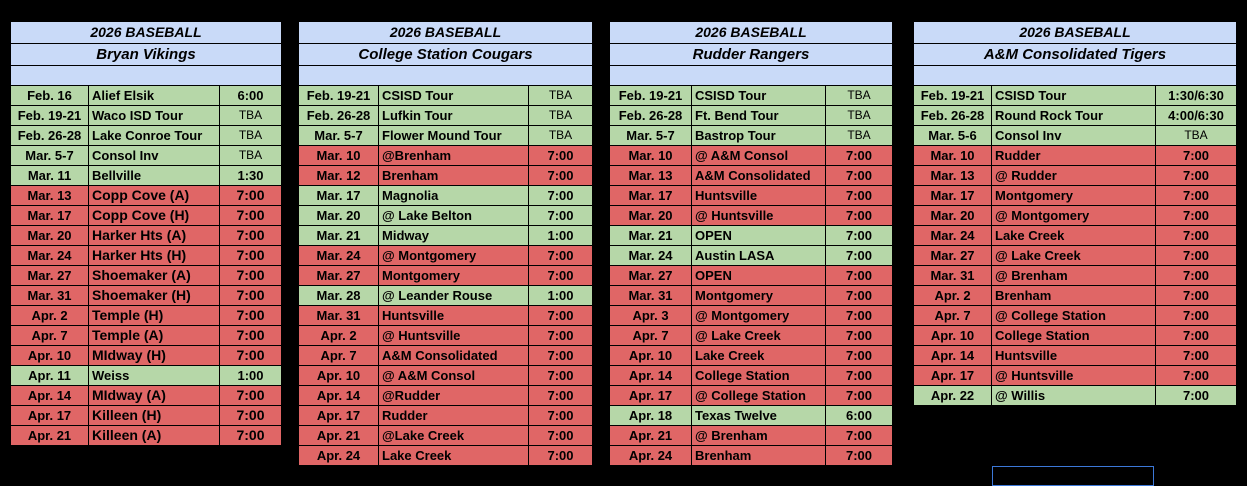 The image size is (1247, 486). What do you see at coordinates (445, 32) in the screenshot?
I see `schedule-title: 2026 BASEBALL` at bounding box center [445, 32].